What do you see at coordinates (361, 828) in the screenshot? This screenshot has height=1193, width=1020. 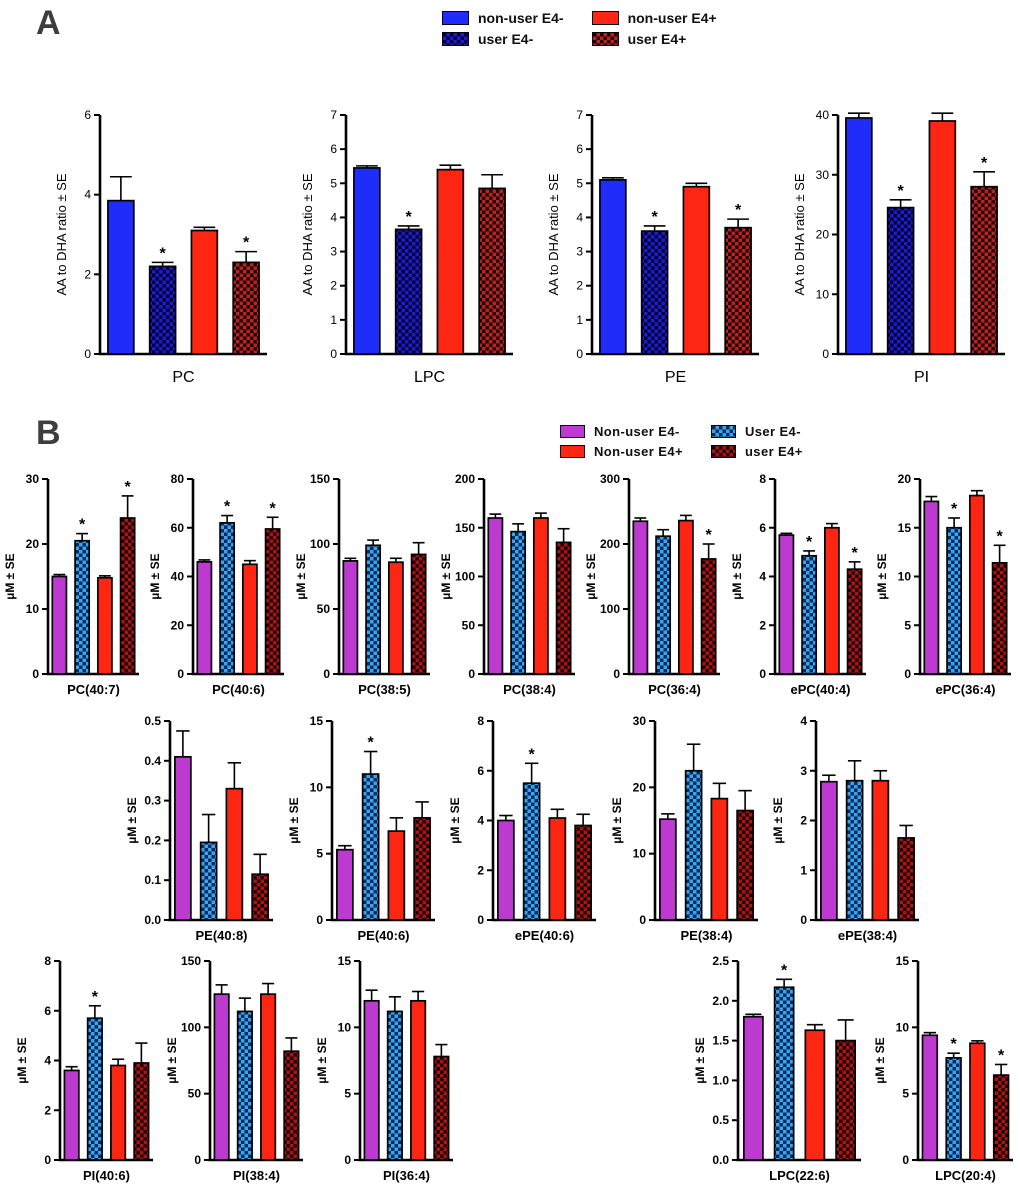 I see `chart-svg-PE(40:6): 0 5 10 15 µM ± SE * PE(40:6)` at bounding box center [361, 828].